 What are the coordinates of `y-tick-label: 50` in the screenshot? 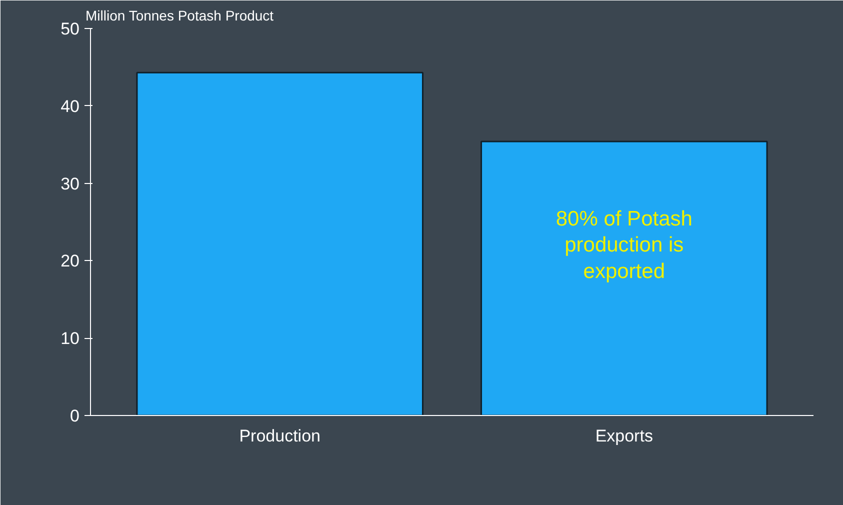 It's located at (70, 29).